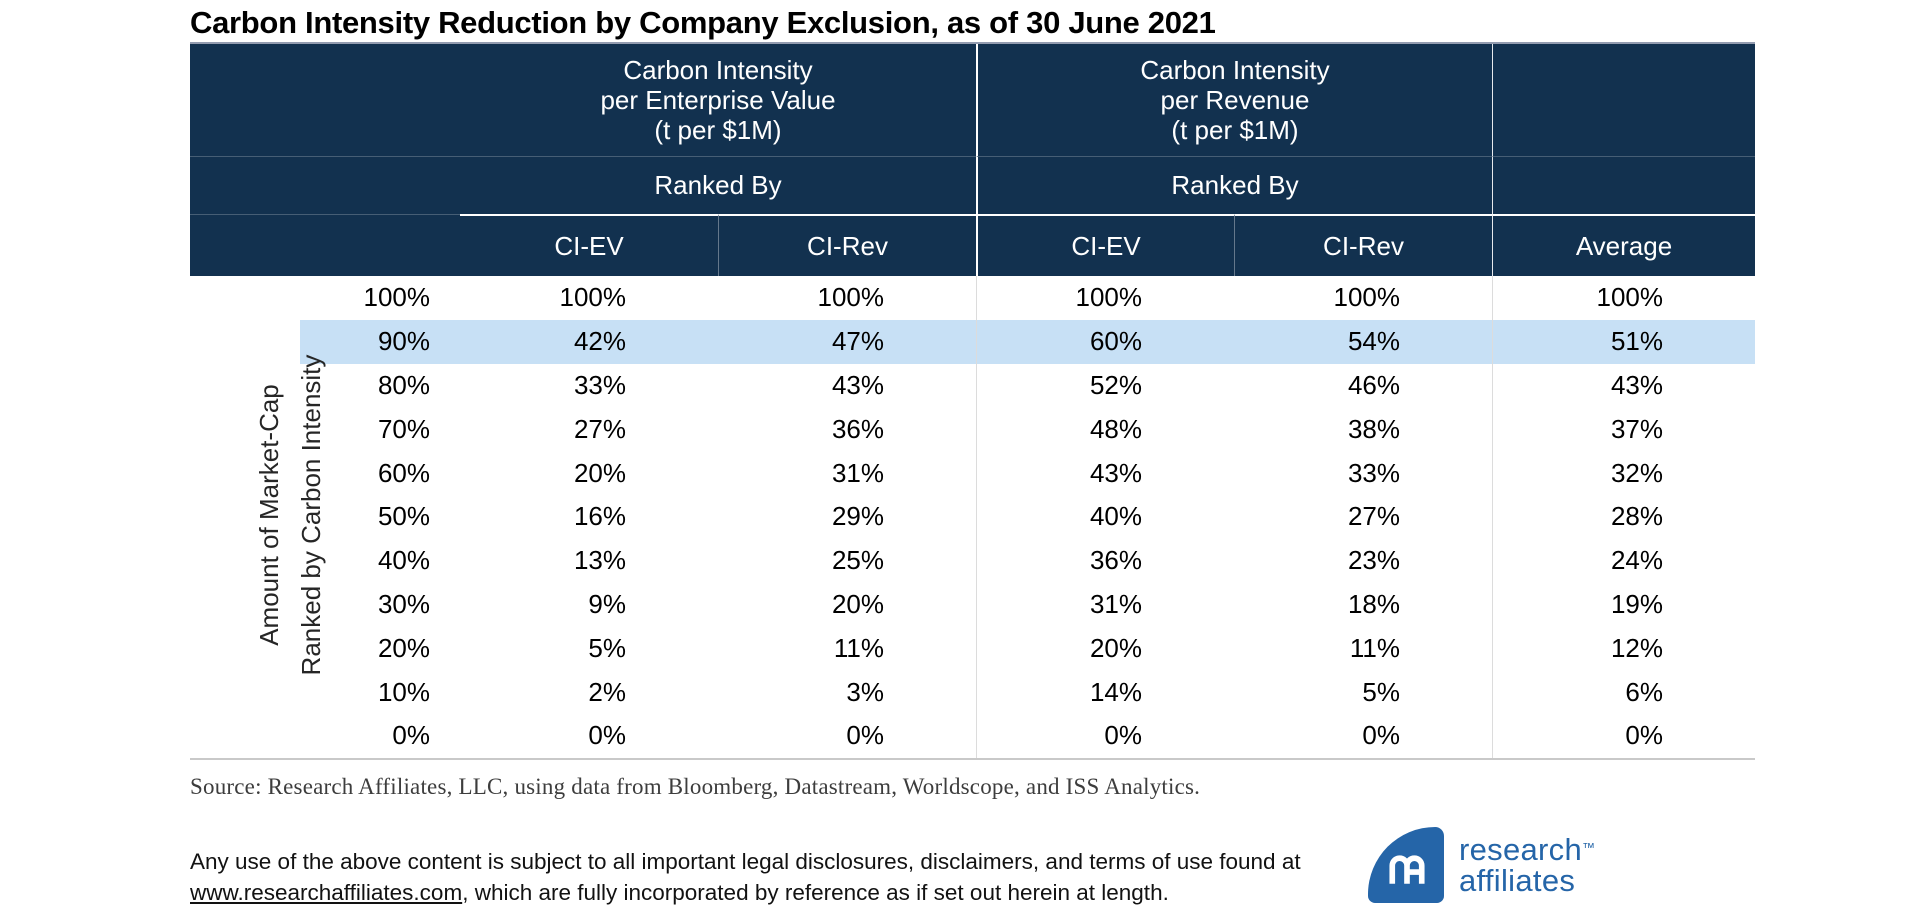  I want to click on group2-line3: (t per $1M), so click(1235, 130).